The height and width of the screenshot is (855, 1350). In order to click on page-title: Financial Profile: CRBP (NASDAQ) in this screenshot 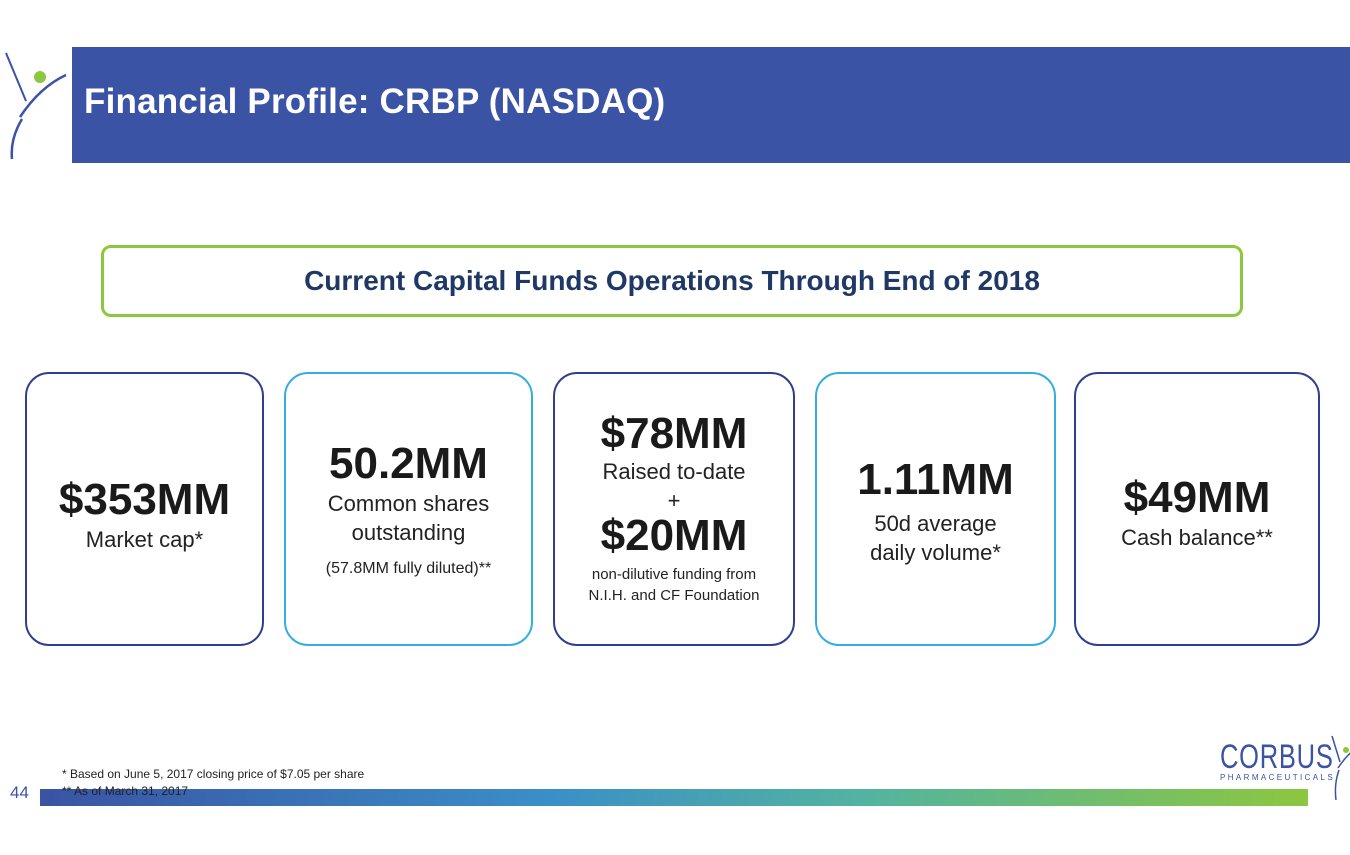, I will do `click(375, 101)`.